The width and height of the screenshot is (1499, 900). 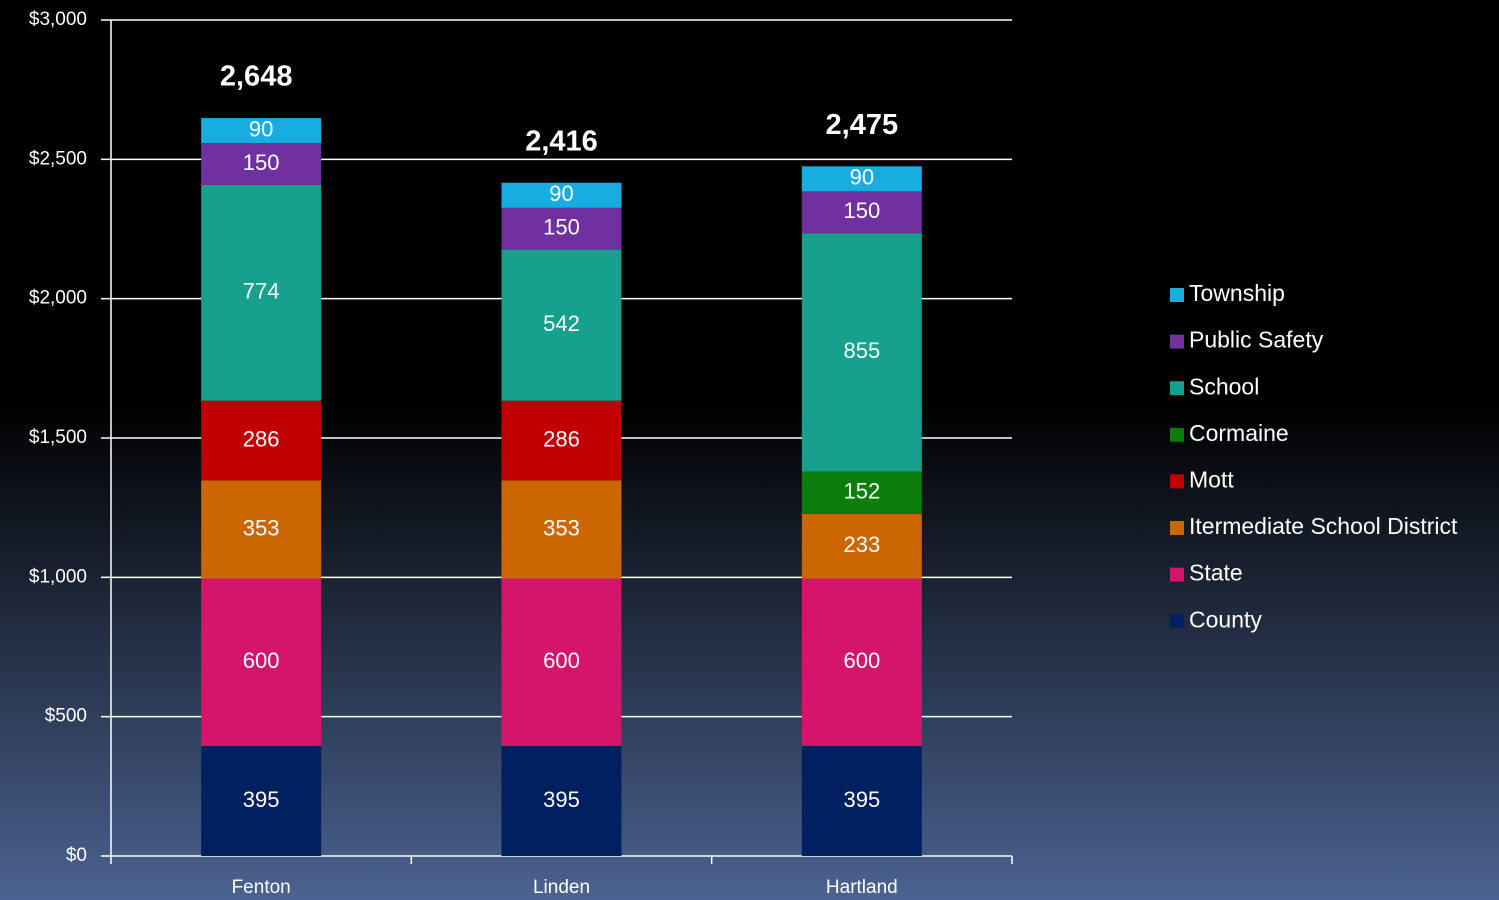 I want to click on segment-label: 152, so click(x=861, y=490).